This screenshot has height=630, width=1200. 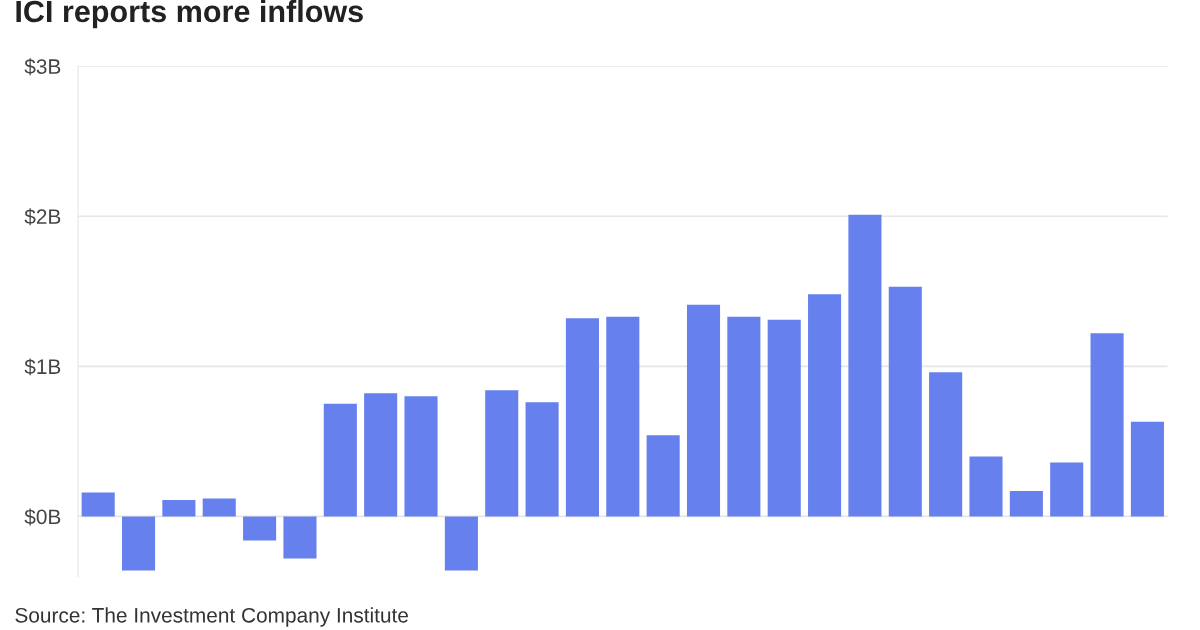 What do you see at coordinates (211, 617) in the screenshot?
I see `source-note: Source: The Investment Company Institute` at bounding box center [211, 617].